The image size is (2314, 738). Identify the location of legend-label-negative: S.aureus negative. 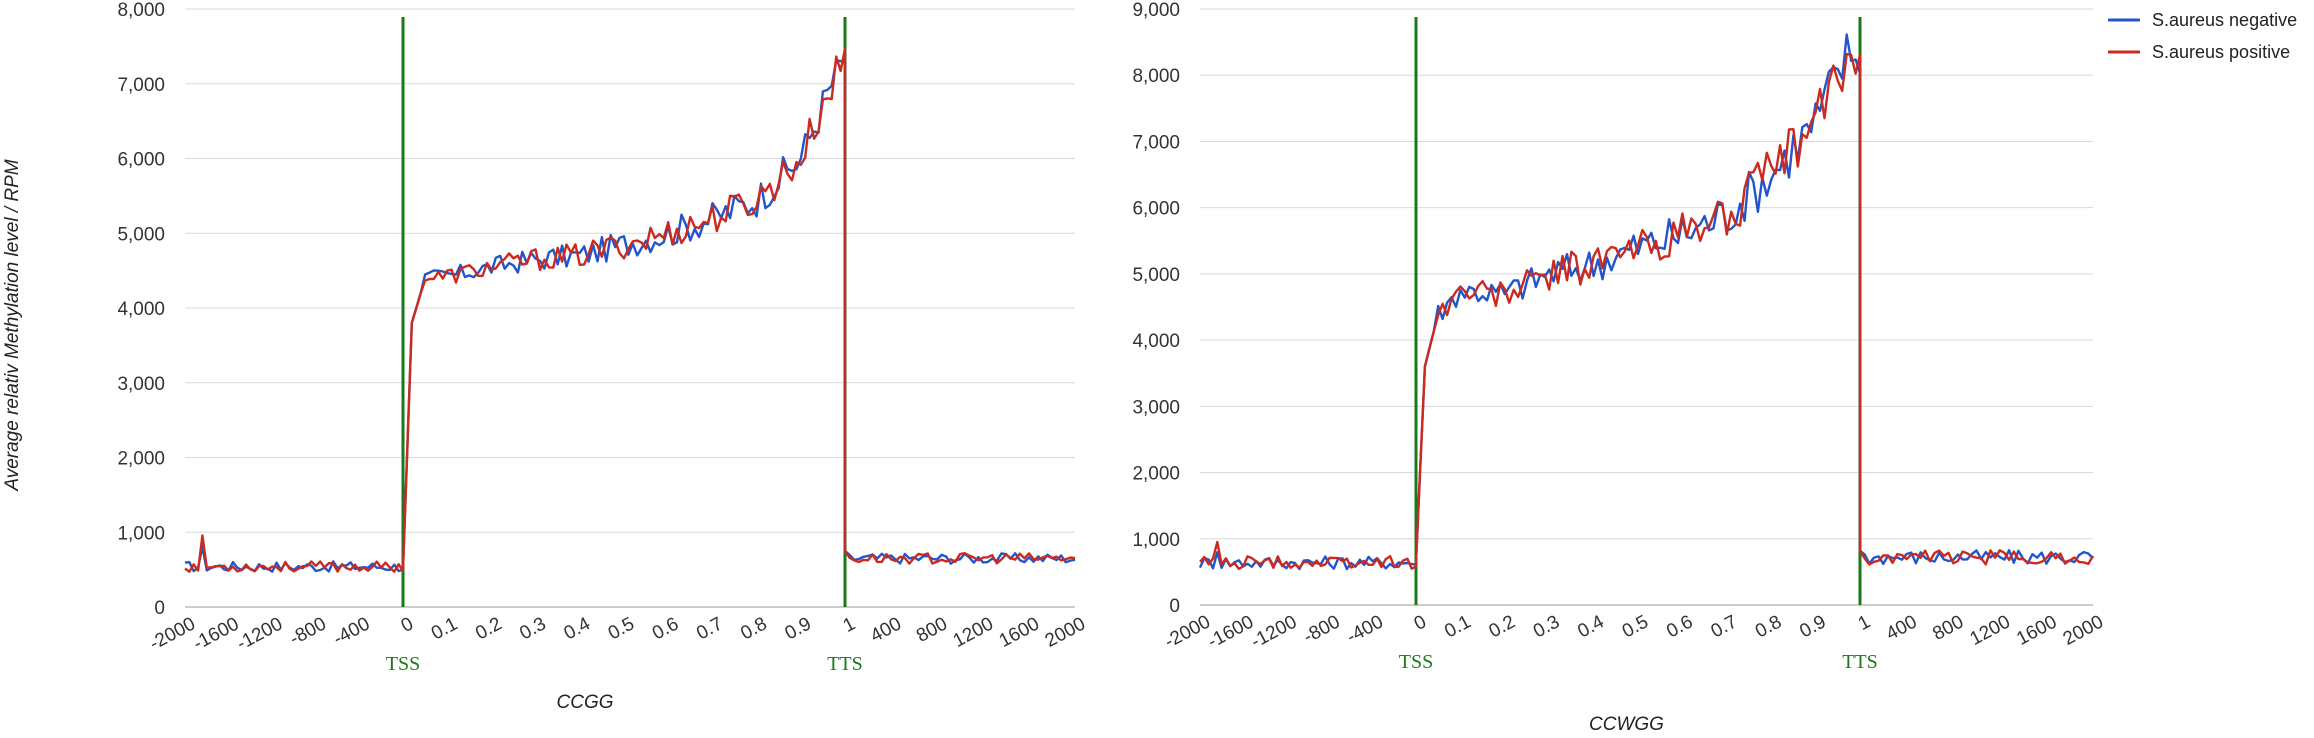
(2224, 20).